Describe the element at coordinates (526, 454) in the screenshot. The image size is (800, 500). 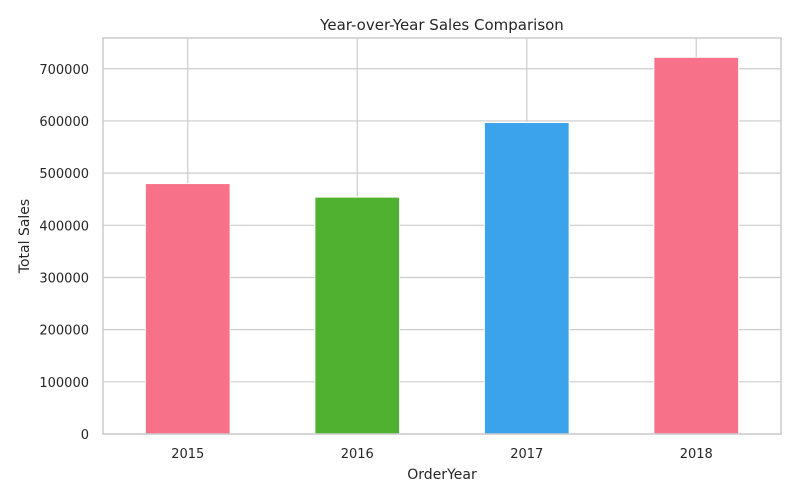
I see `x-tick-label: 2017` at that location.